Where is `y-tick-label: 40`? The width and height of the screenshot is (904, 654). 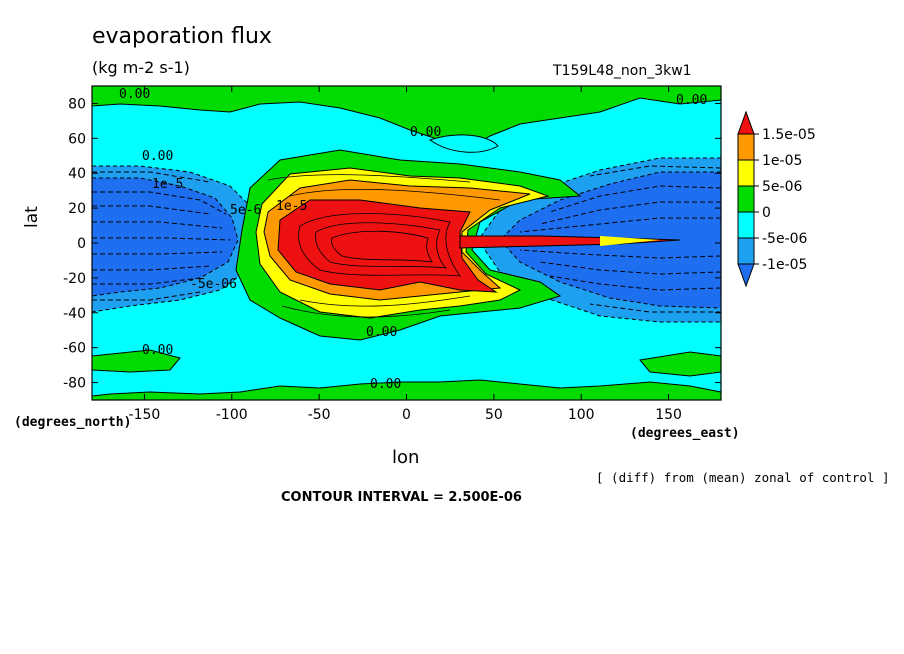
y-tick-label: 40 is located at coordinates (77, 174).